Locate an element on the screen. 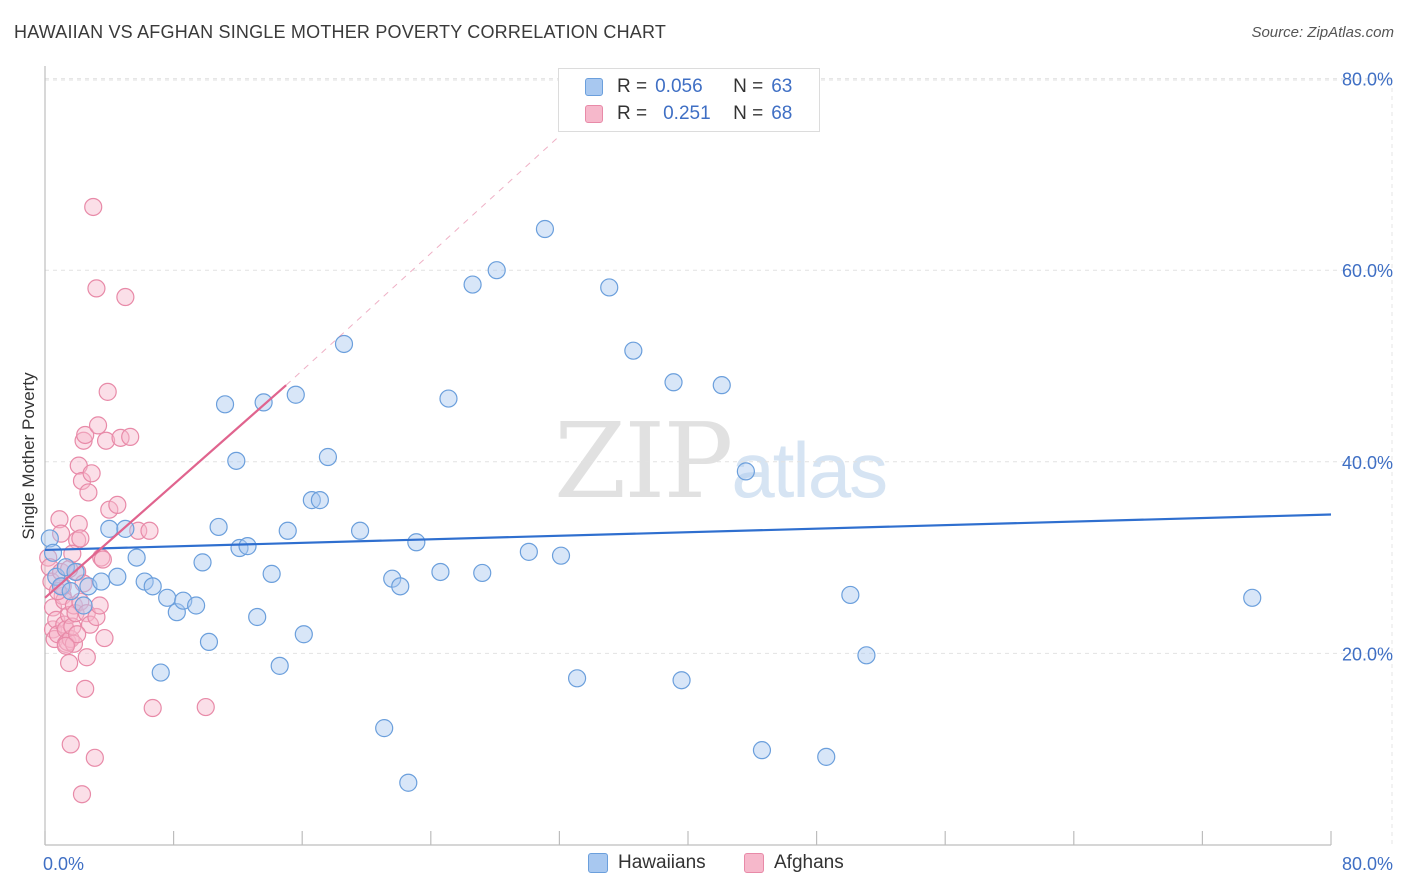 This screenshot has width=1406, height=892. afghans-swatch is located at coordinates (754, 863).